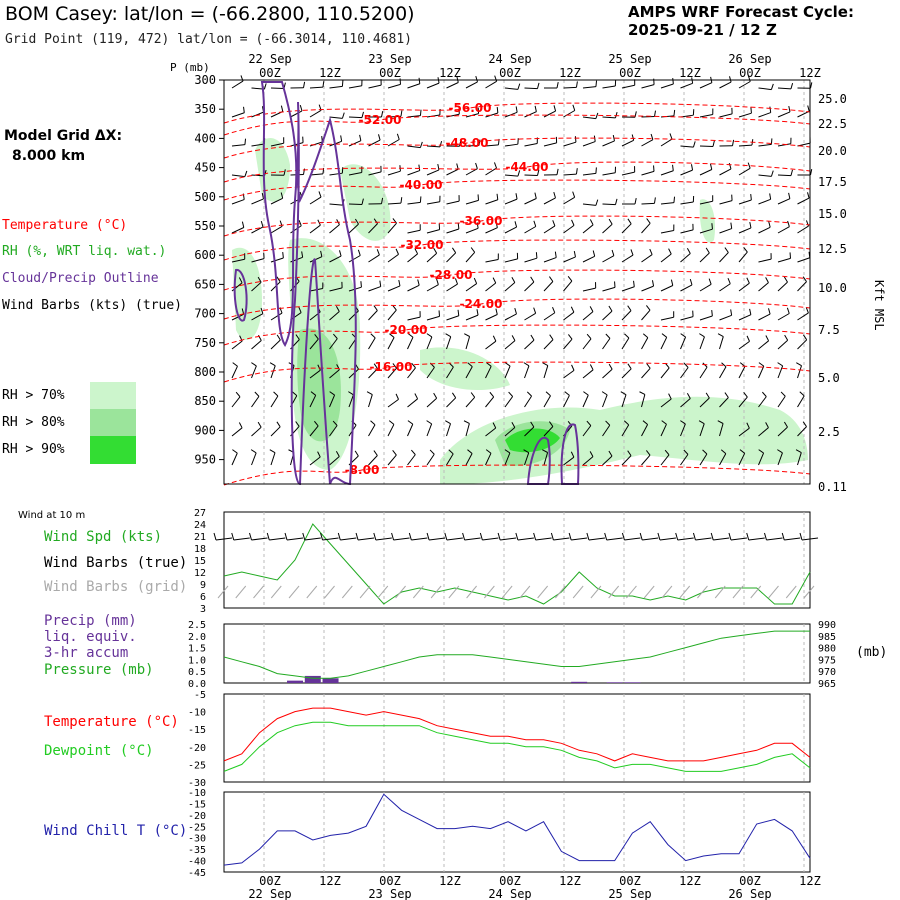 This screenshot has width=900, height=900. What do you see at coordinates (517, 564) in the screenshot?
I see `wind-speed-line` at bounding box center [517, 564].